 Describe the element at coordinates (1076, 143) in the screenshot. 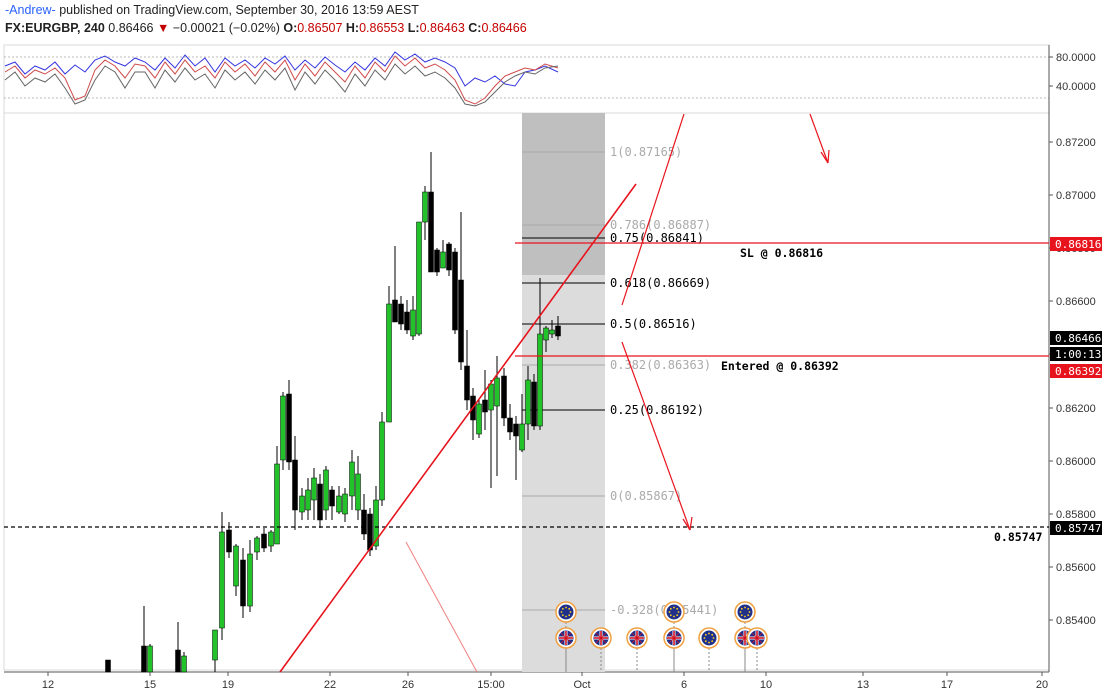

I see `price-tick: 0.87200` at that location.